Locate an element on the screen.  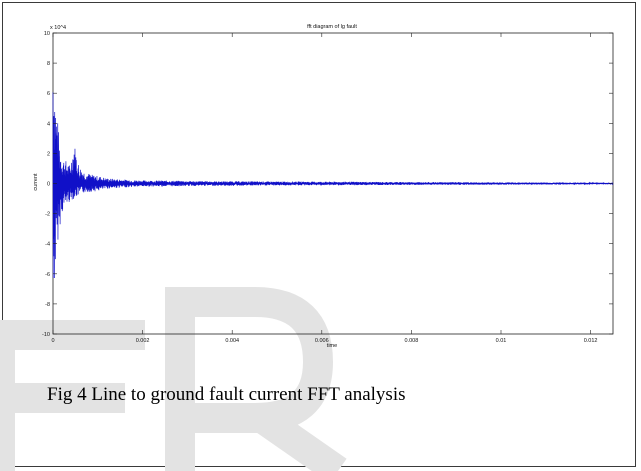
y-tick-label: 4 is located at coordinates (48, 124).